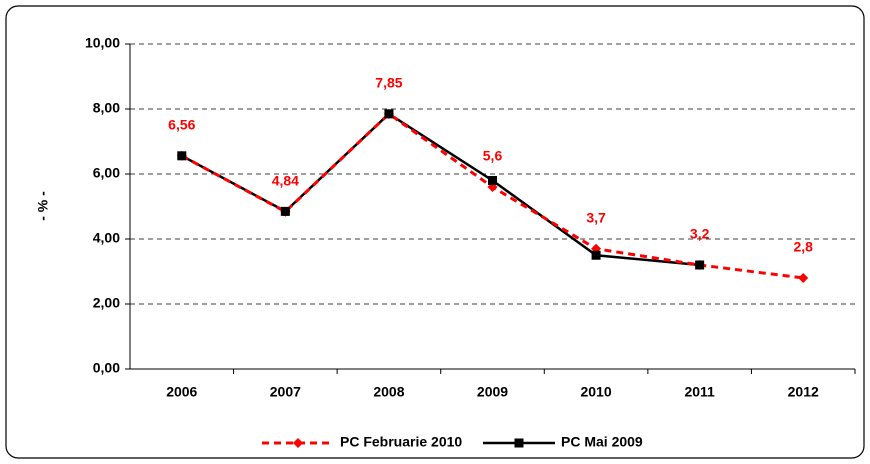  Describe the element at coordinates (388, 392) in the screenshot. I see `x-tick-label: 2008` at that location.